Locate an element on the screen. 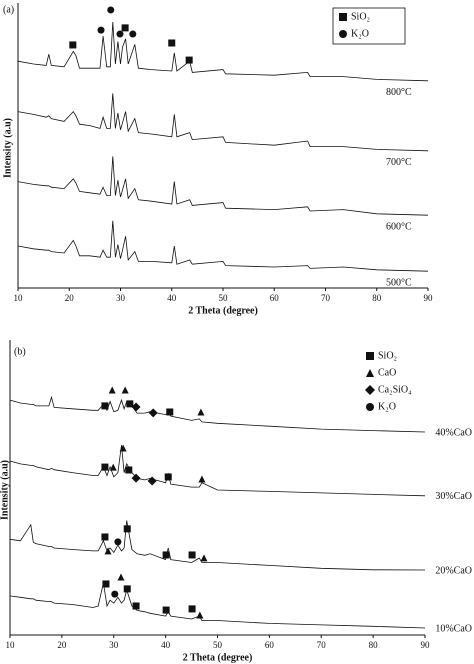 This screenshot has width=474, height=664. trace-label: 700°C is located at coordinates (399, 162).